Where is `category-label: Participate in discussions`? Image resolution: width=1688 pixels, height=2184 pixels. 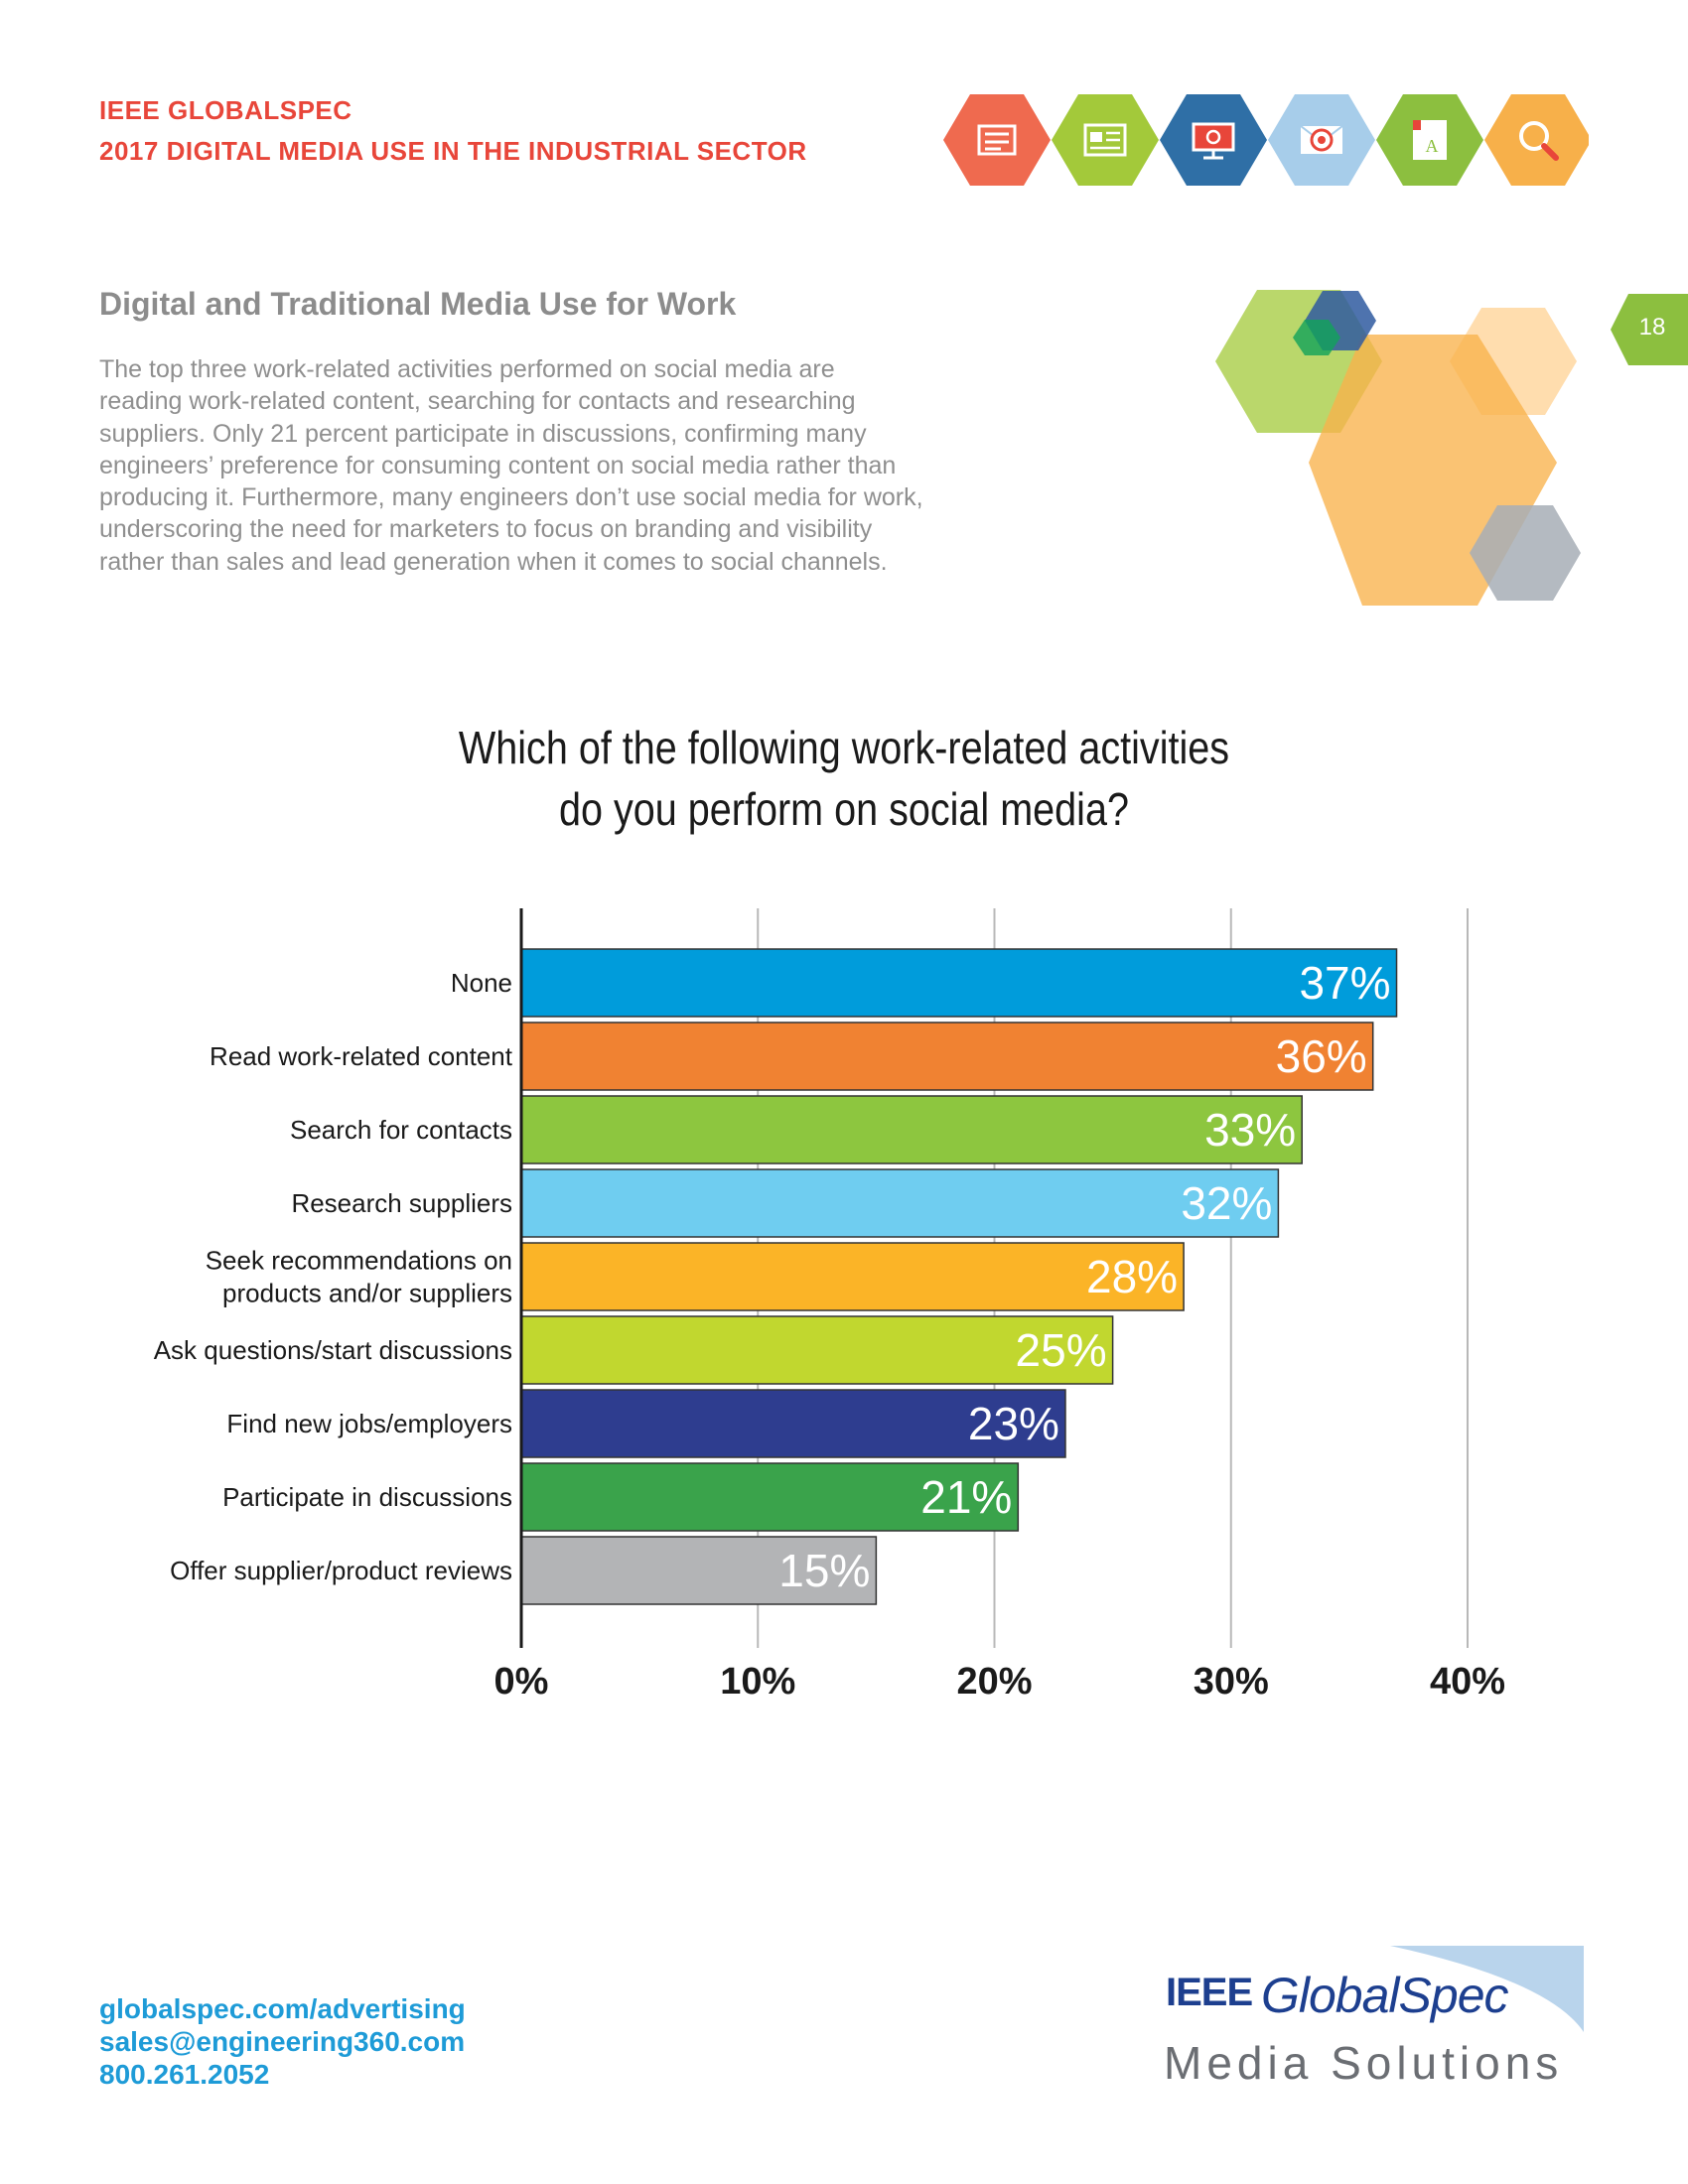
category-label: Participate in discussions is located at coordinates (367, 1497).